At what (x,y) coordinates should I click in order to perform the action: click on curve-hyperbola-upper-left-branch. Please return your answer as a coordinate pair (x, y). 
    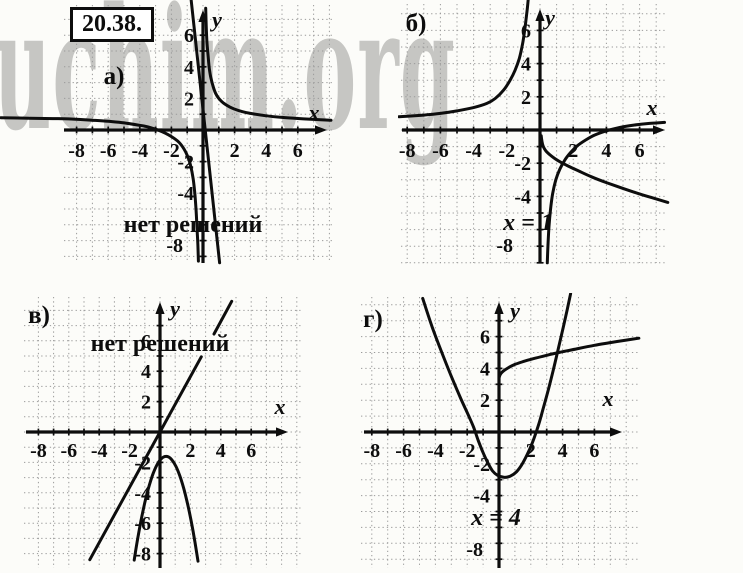
    Looking at the image, I should click on (463, 59).